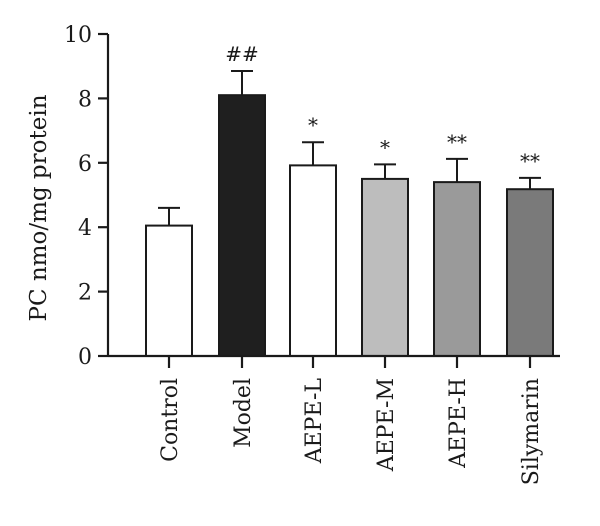  Describe the element at coordinates (313, 260) in the screenshot. I see `bar-aepe-l` at that location.